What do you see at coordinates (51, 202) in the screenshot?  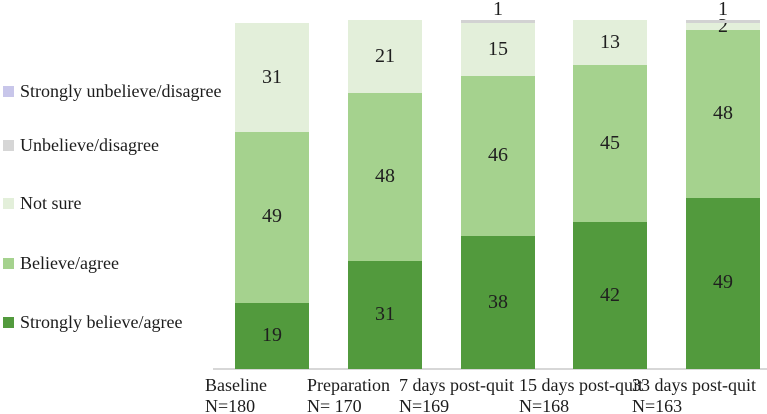 I see `legend-label: Not sure` at bounding box center [51, 202].